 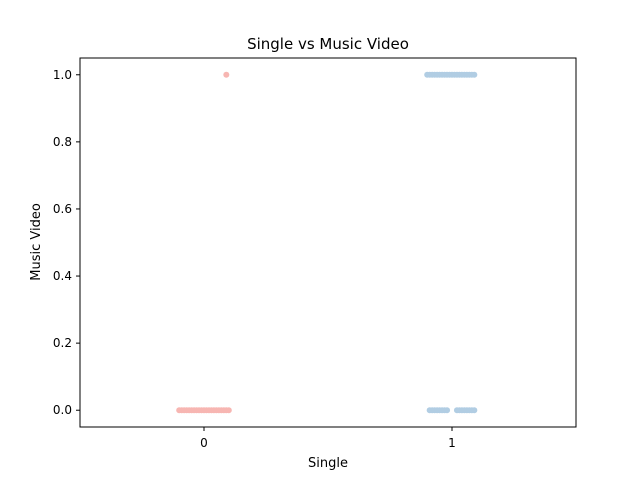 I want to click on y-tick-label: 0.2, so click(x=62, y=343).